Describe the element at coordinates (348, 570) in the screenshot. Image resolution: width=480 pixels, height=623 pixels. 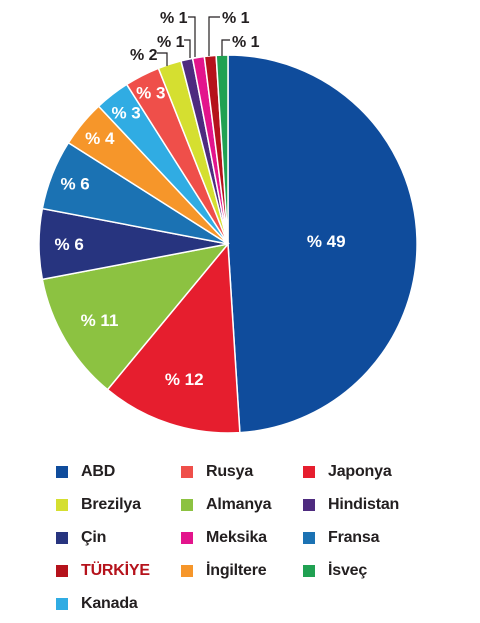
I see `legend-label: İsveç` at that location.